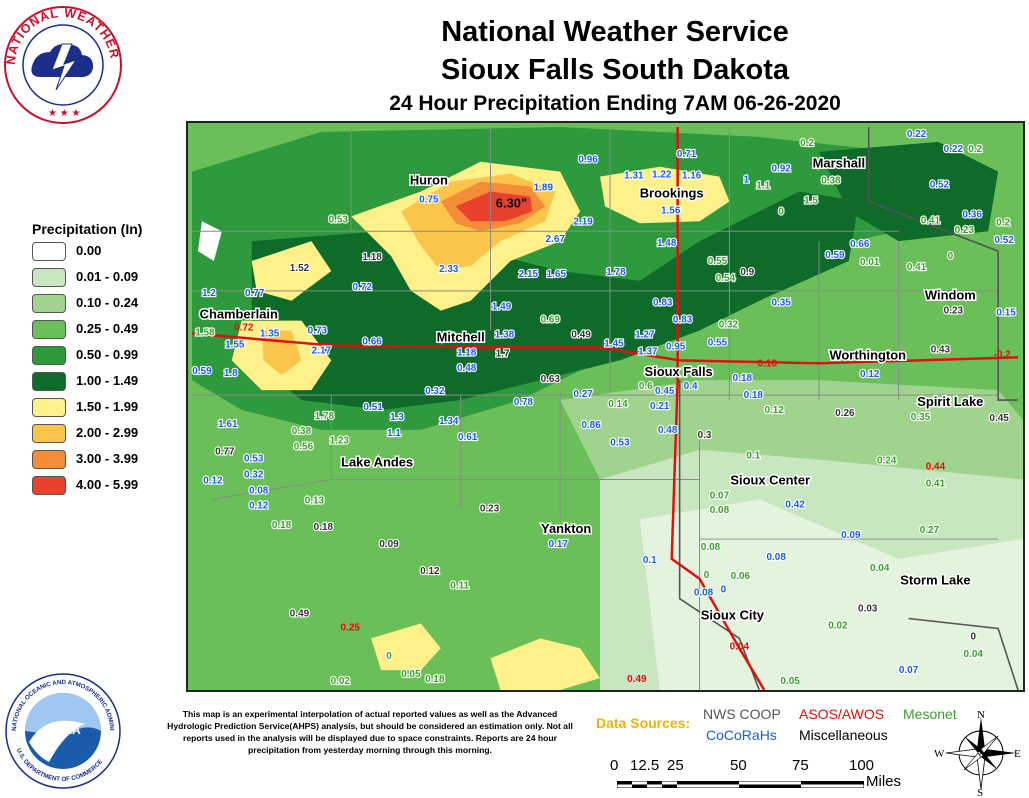  Describe the element at coordinates (770, 479) in the screenshot. I see `city-label-sioux-center: Sioux Center` at that location.